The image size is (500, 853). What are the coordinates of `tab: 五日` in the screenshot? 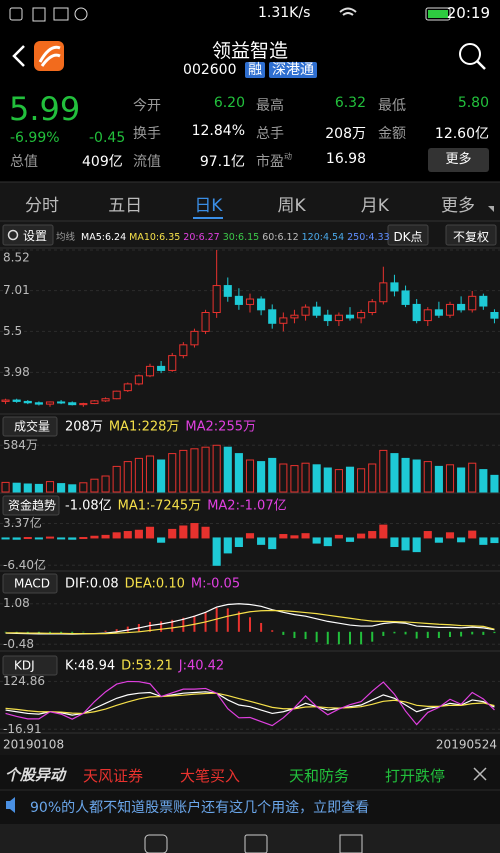 It's located at (125, 206).